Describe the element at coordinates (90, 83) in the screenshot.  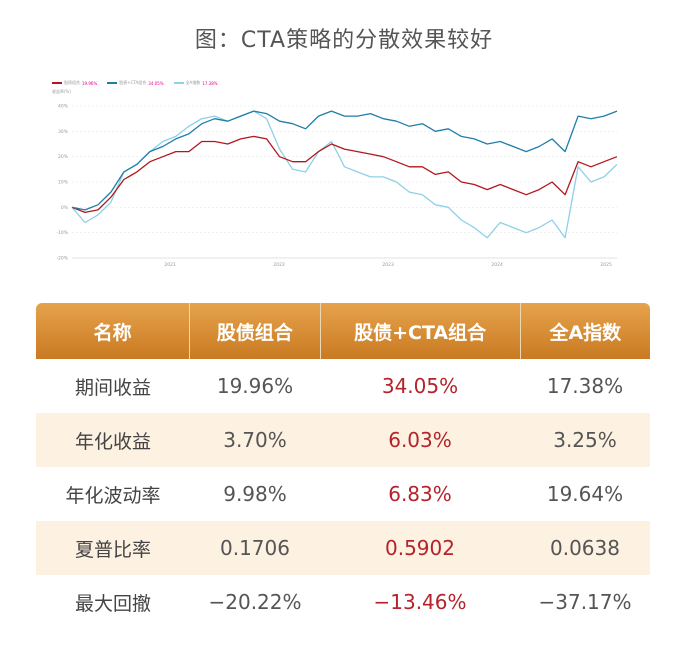
I see `legend-pct: 19.96%` at that location.